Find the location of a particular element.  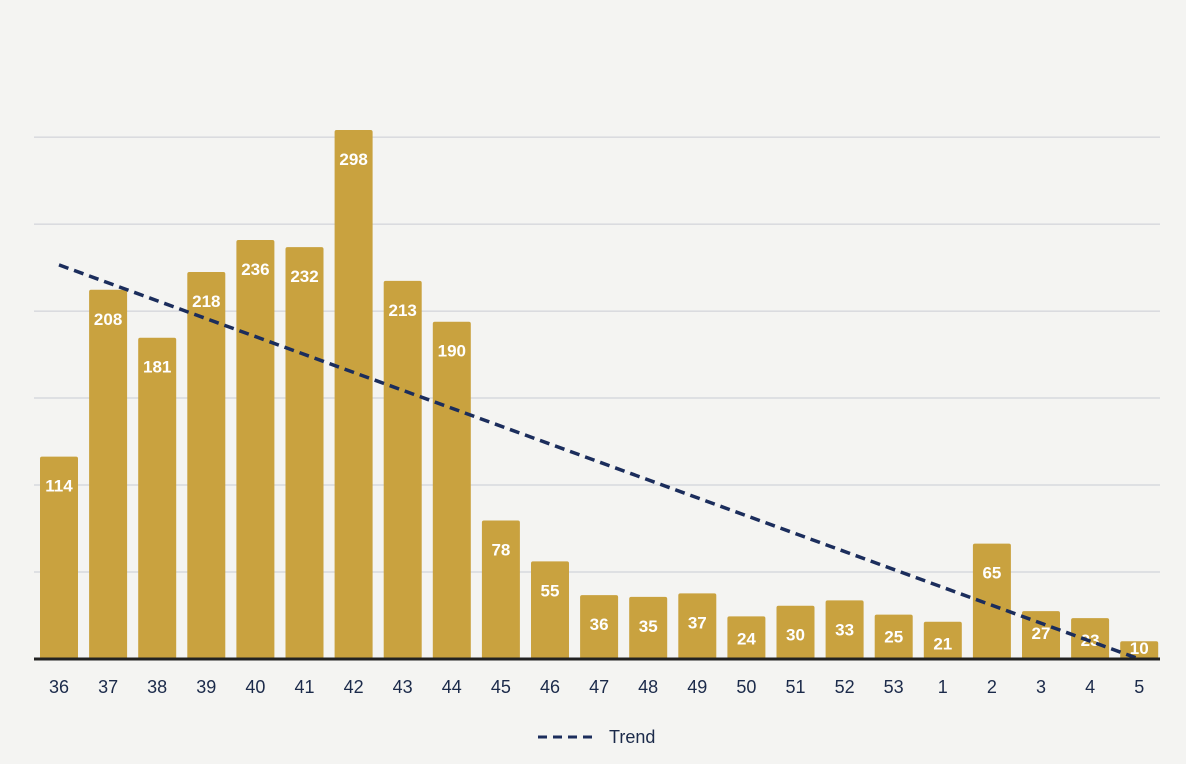

x-tick-label: 46 is located at coordinates (550, 687).